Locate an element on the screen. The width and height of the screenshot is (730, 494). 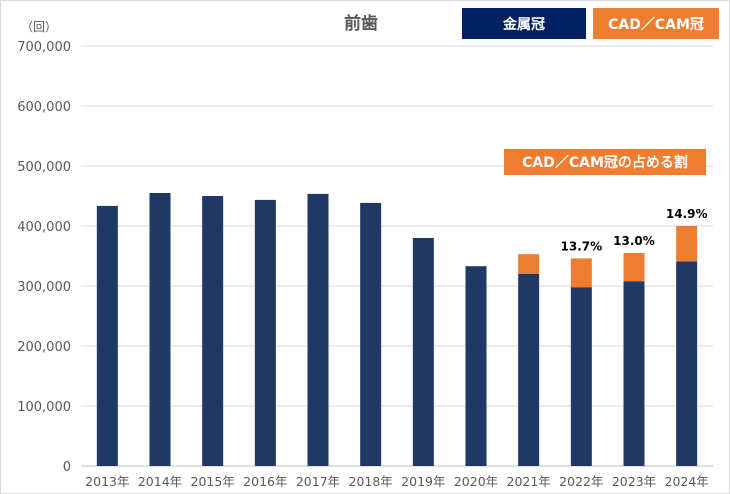
share-label: 13.7% is located at coordinates (582, 246).